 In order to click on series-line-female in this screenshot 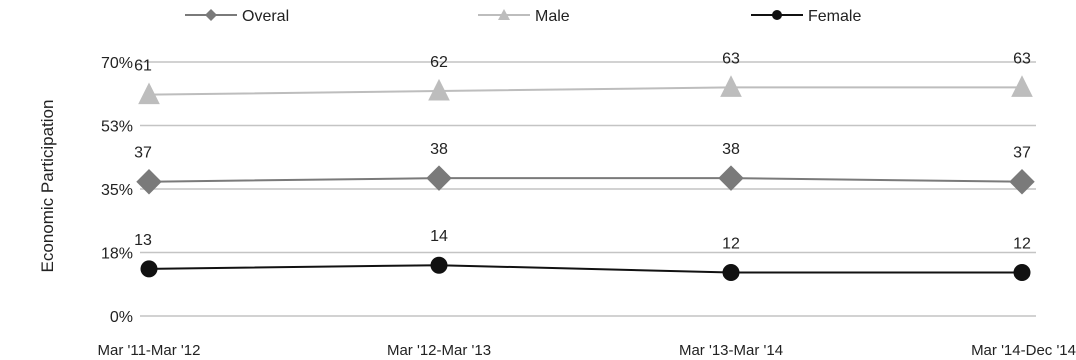, I will do `click(585, 268)`.